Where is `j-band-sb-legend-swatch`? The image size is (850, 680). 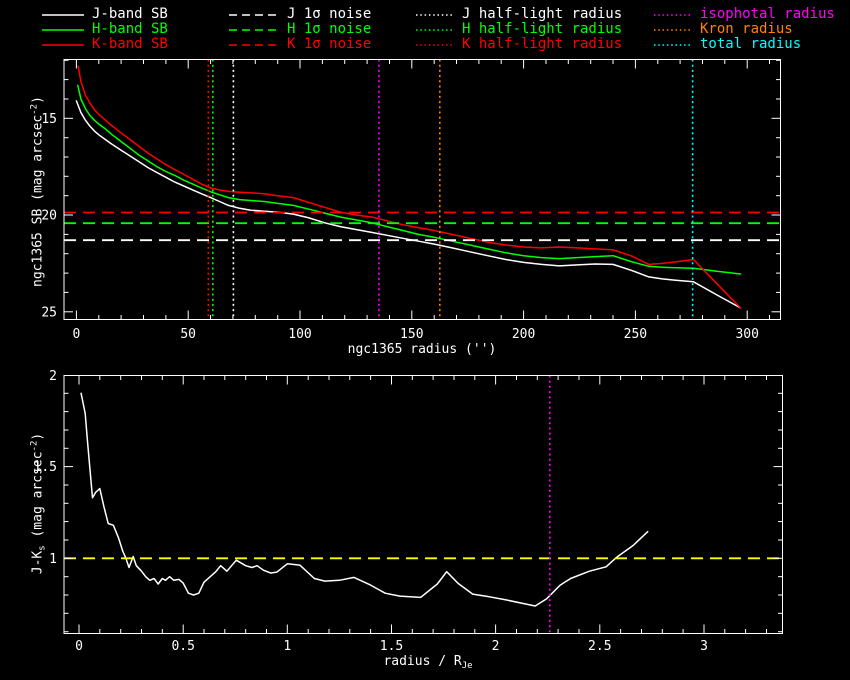 j-band-sb-legend-swatch is located at coordinates (63, 15).